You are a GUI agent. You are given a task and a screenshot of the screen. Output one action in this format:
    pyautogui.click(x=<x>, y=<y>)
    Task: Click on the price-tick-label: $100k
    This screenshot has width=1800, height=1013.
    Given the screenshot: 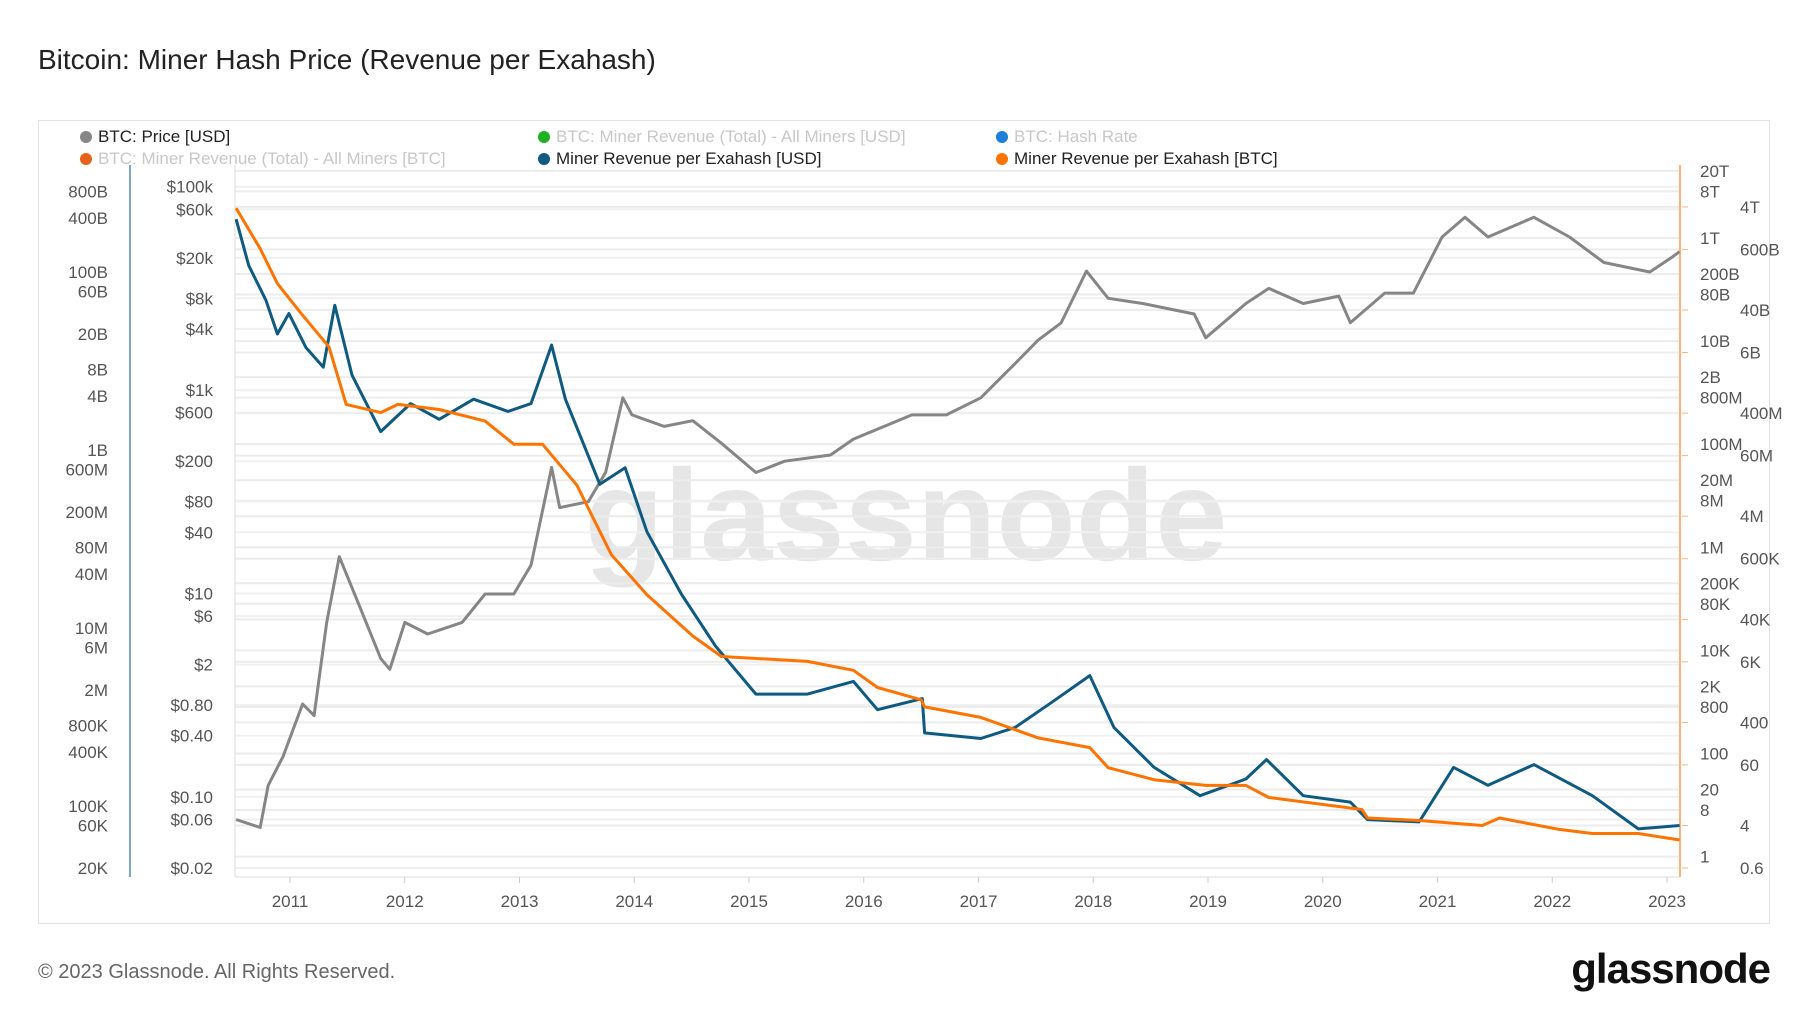 What is the action you would take?
    pyautogui.click(x=190, y=187)
    